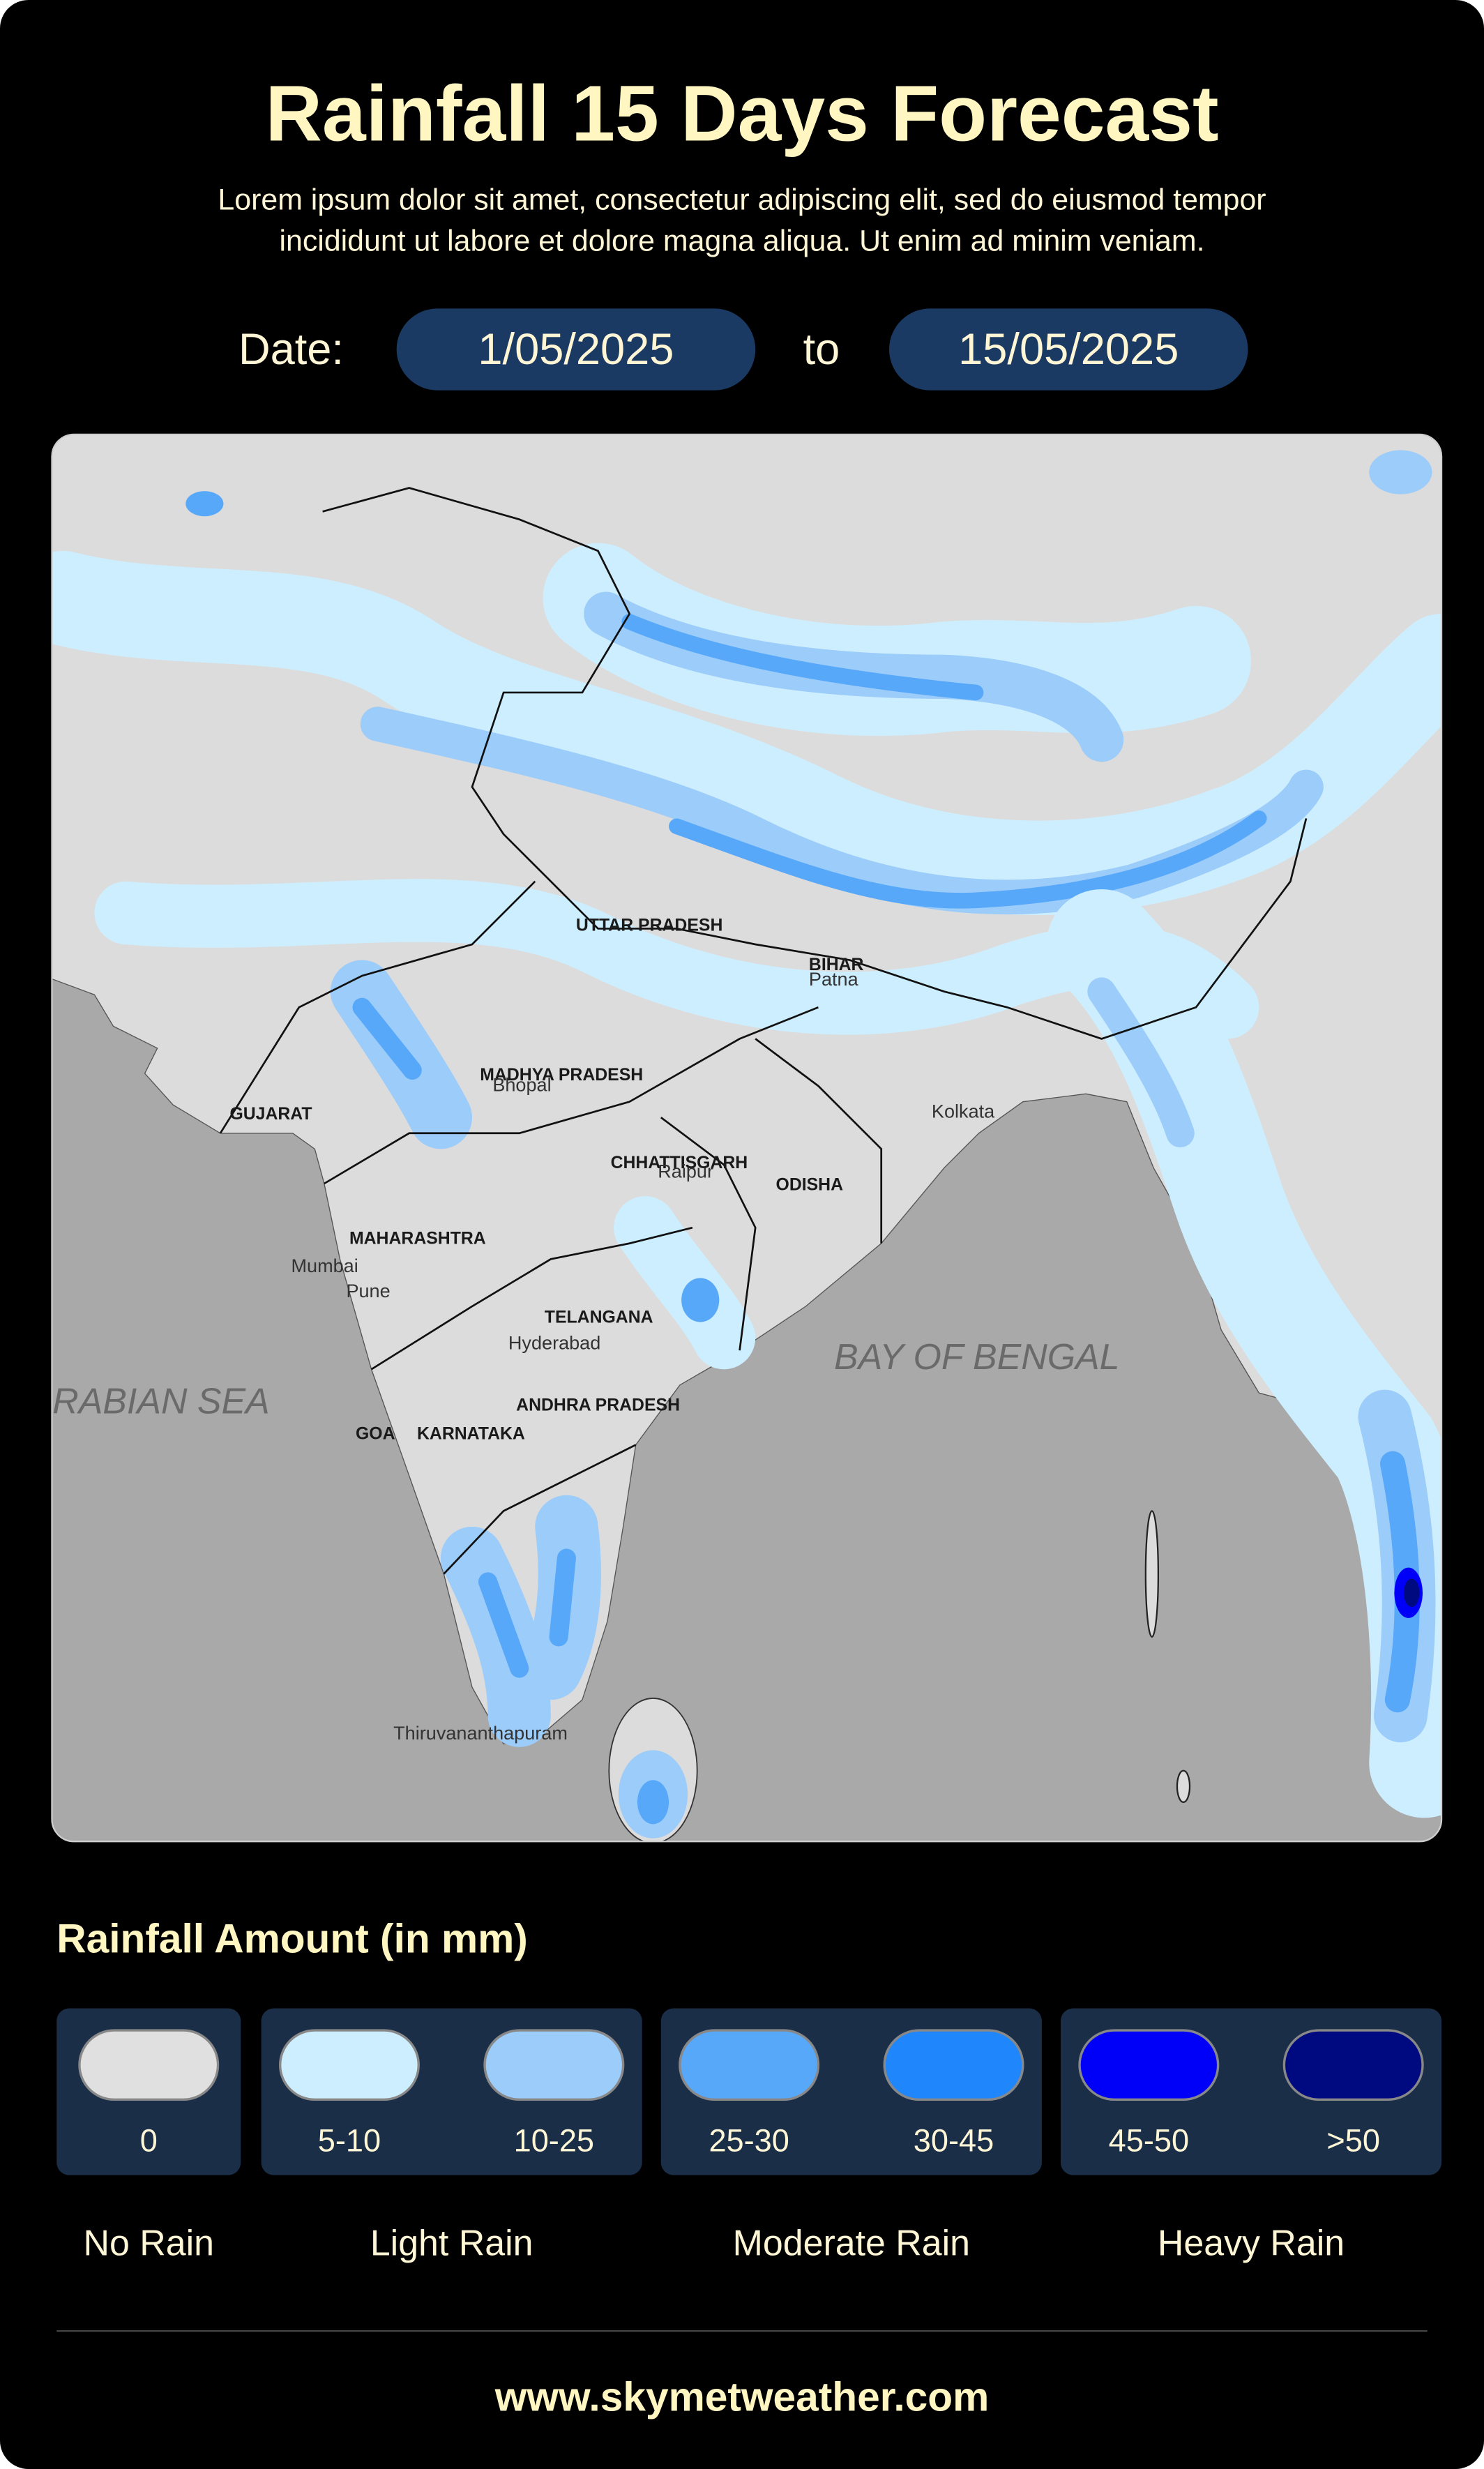 The width and height of the screenshot is (1484, 2469). Describe the element at coordinates (821, 349) in the screenshot. I see `date-separator: to` at that location.